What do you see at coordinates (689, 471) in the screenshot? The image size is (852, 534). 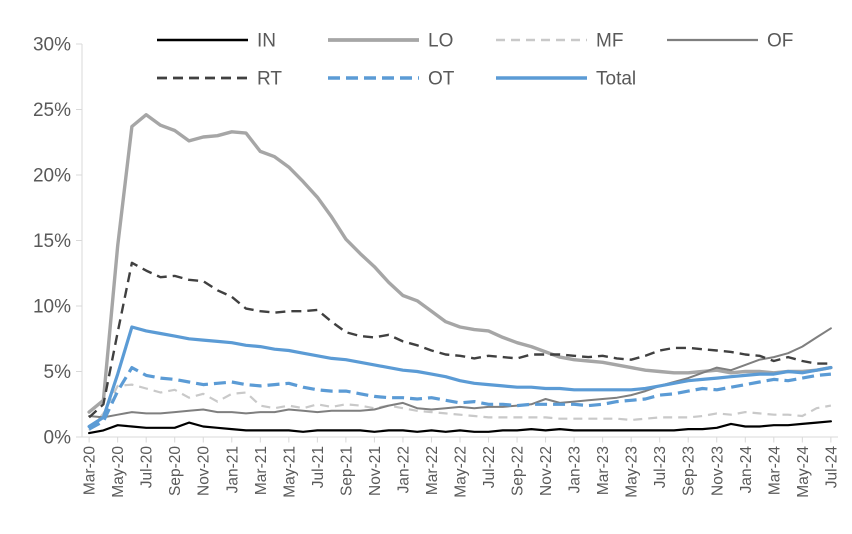 I see `x-tick-label-Sep-23: Sep-23` at bounding box center [689, 471].